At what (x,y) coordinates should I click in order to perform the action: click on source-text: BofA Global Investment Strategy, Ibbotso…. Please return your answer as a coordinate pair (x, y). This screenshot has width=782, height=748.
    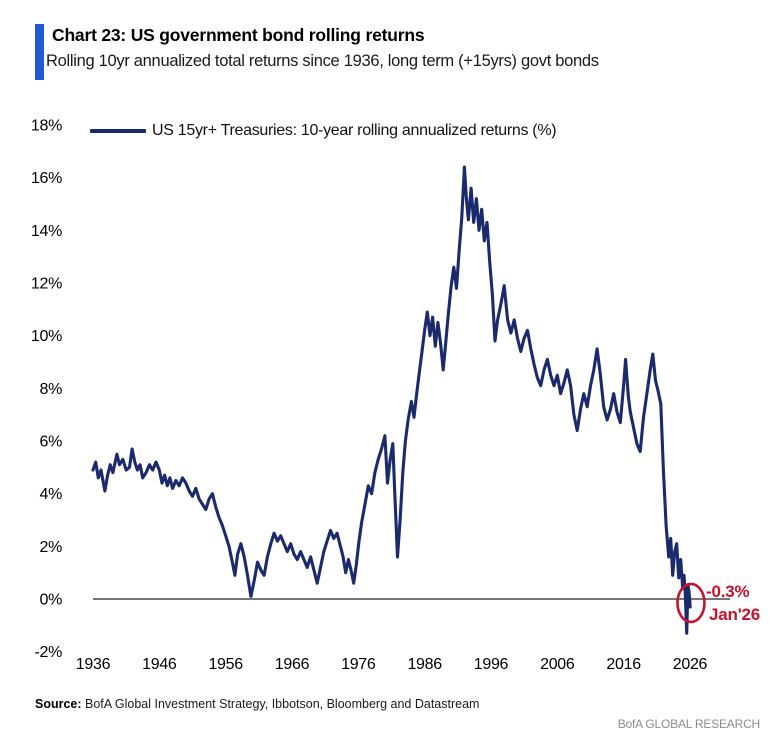
    Looking at the image, I should click on (280, 704).